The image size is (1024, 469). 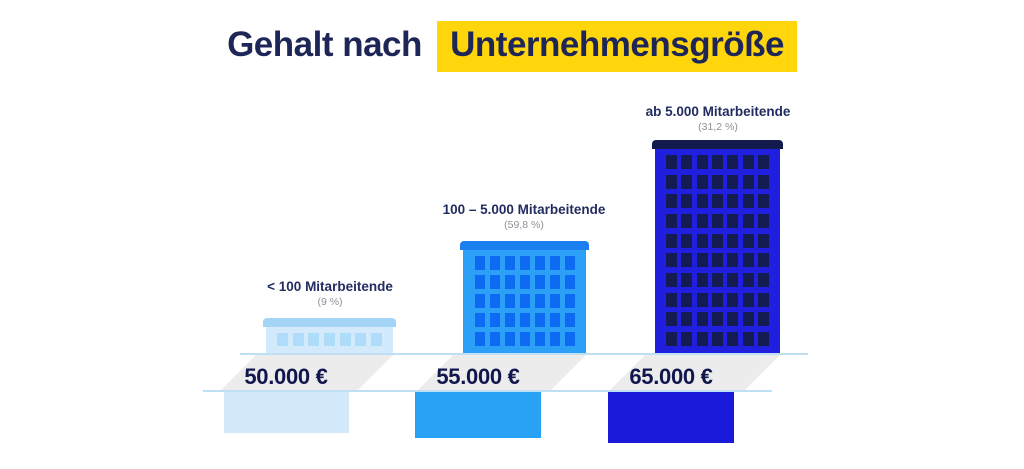 What do you see at coordinates (478, 415) in the screenshot?
I see `bar-medium` at bounding box center [478, 415].